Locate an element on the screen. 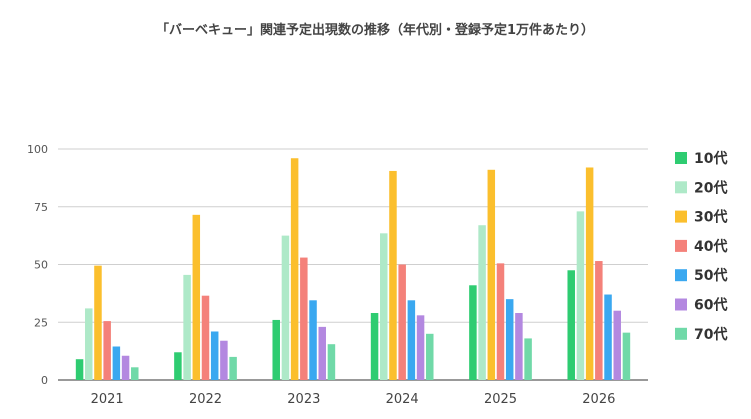 This screenshot has height=419, width=751. bar-2024-10代 is located at coordinates (374, 346).